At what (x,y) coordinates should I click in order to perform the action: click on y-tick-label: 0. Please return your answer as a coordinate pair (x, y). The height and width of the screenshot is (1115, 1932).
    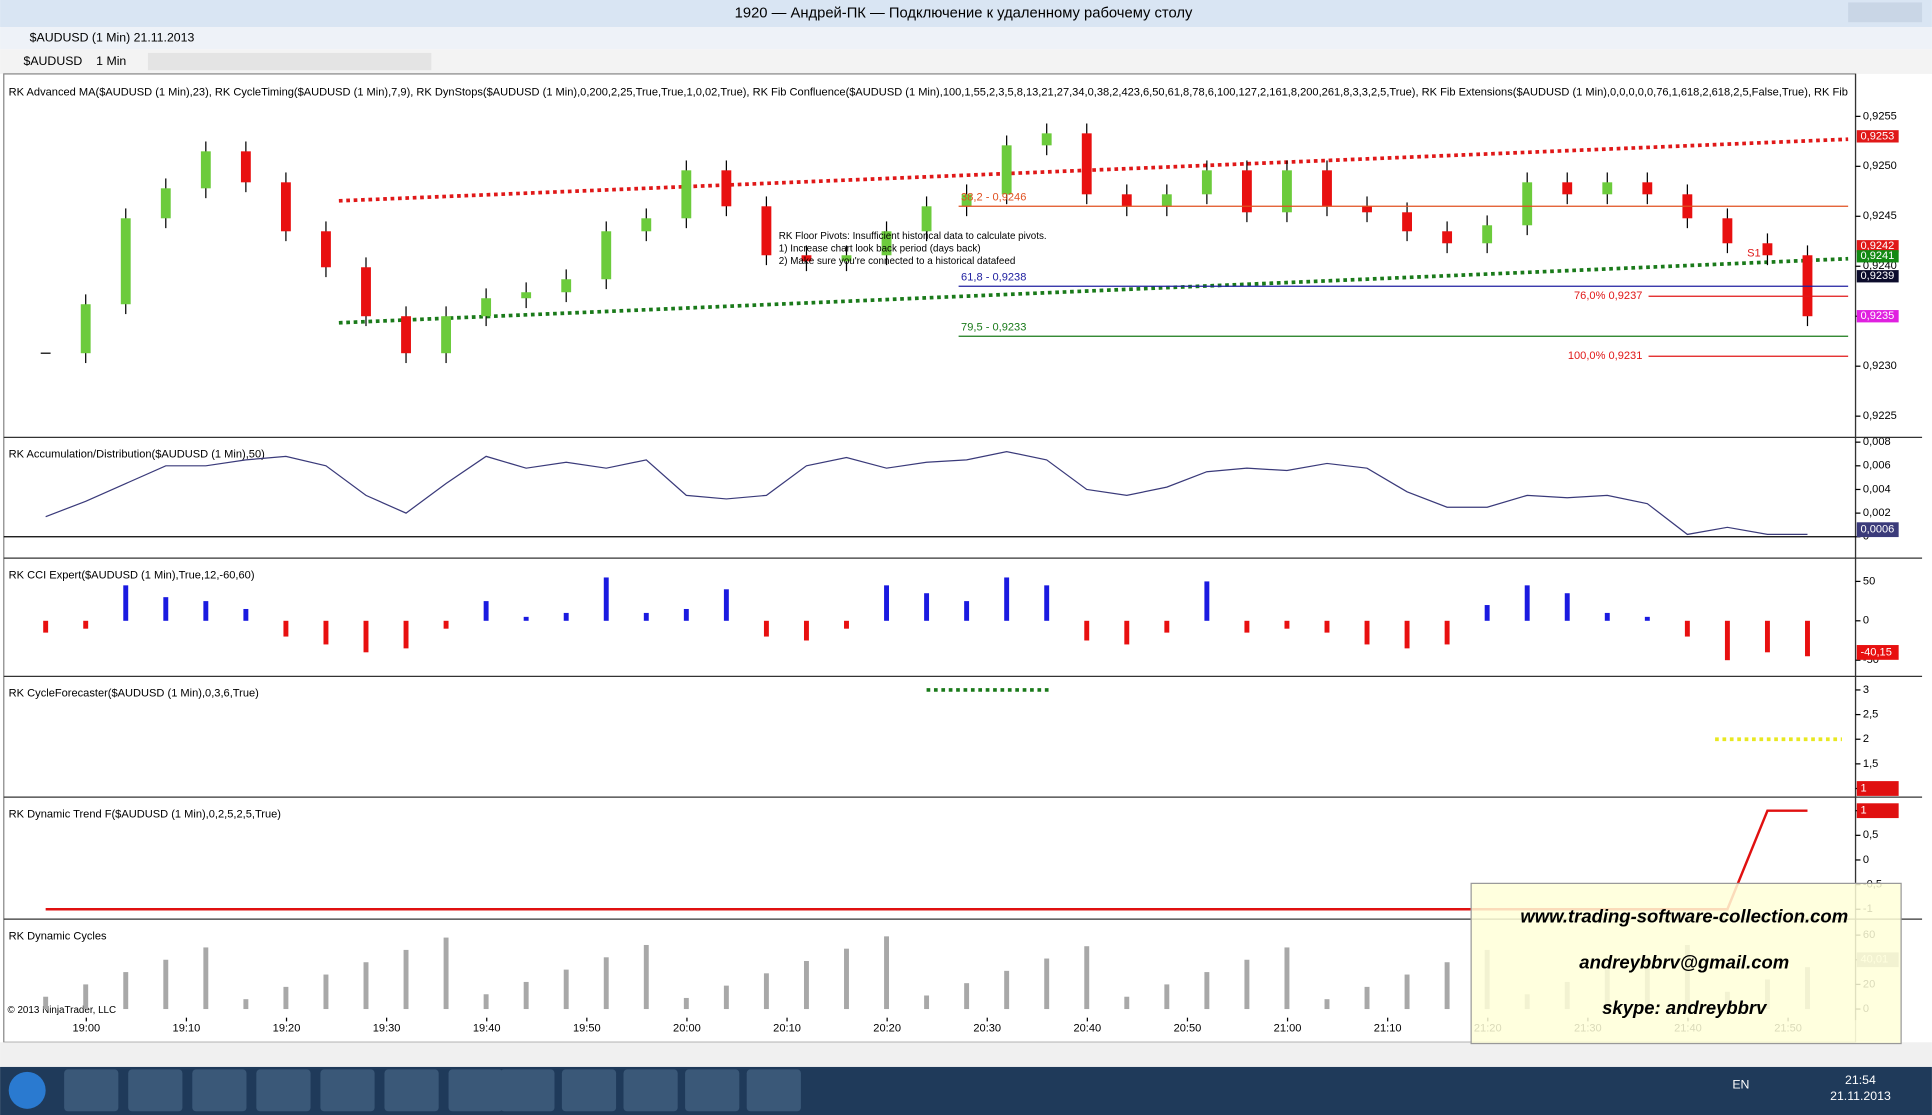
    Looking at the image, I should click on (1866, 860).